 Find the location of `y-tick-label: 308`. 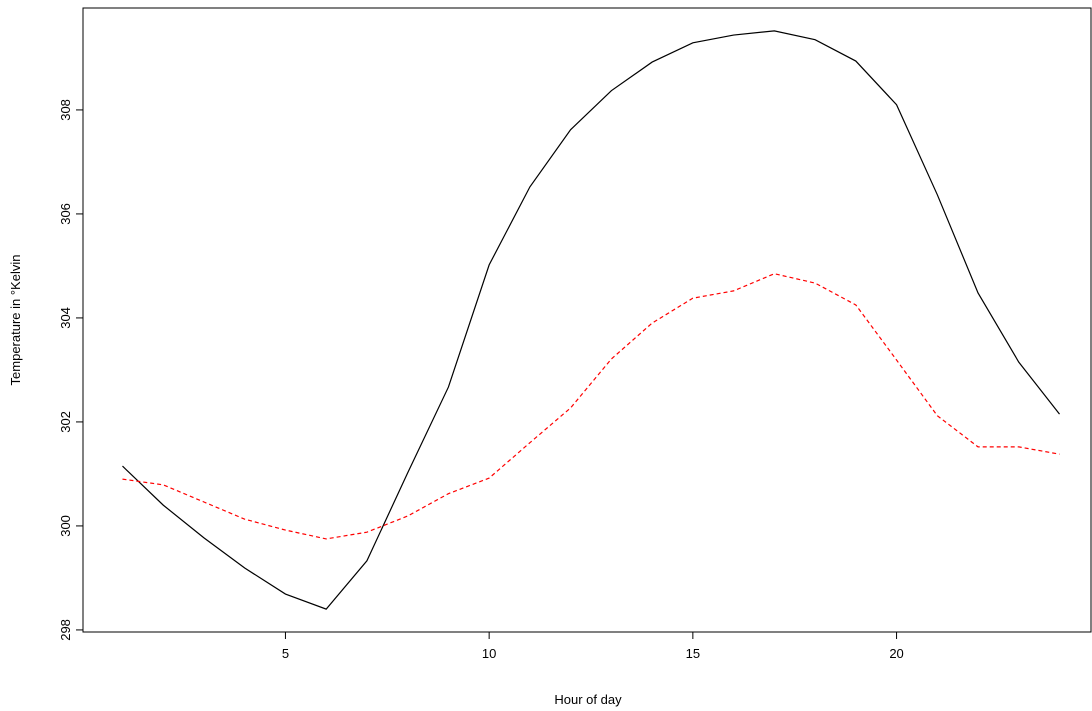

y-tick-label: 308 is located at coordinates (65, 110).